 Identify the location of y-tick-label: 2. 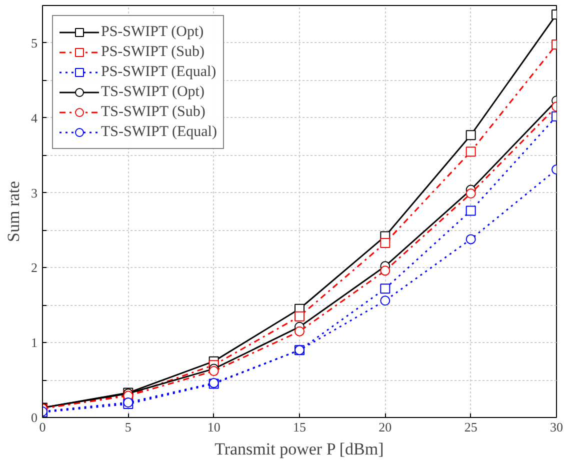
(34, 268).